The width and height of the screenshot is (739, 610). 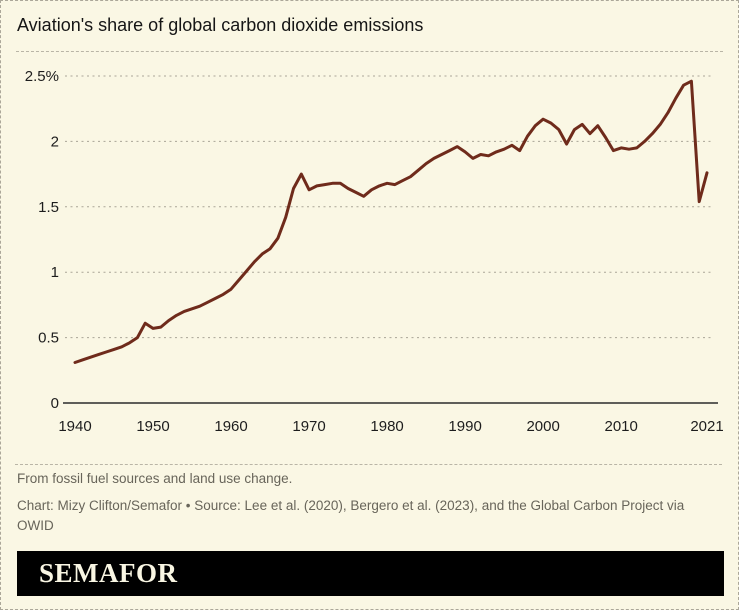 I want to click on y-tick-label-2: 2, so click(x=55, y=141).